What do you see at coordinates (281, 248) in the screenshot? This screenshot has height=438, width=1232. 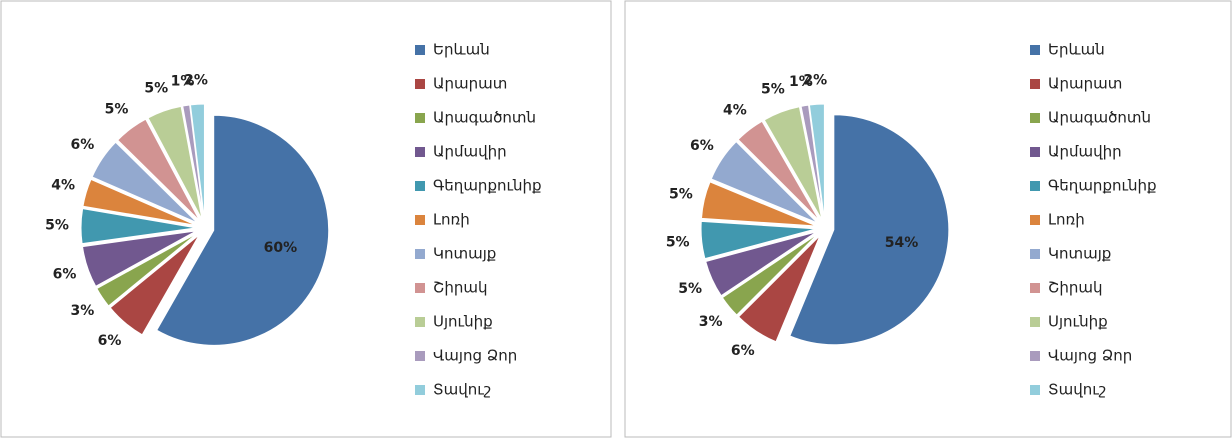 I see `data-label: 60%` at bounding box center [281, 248].